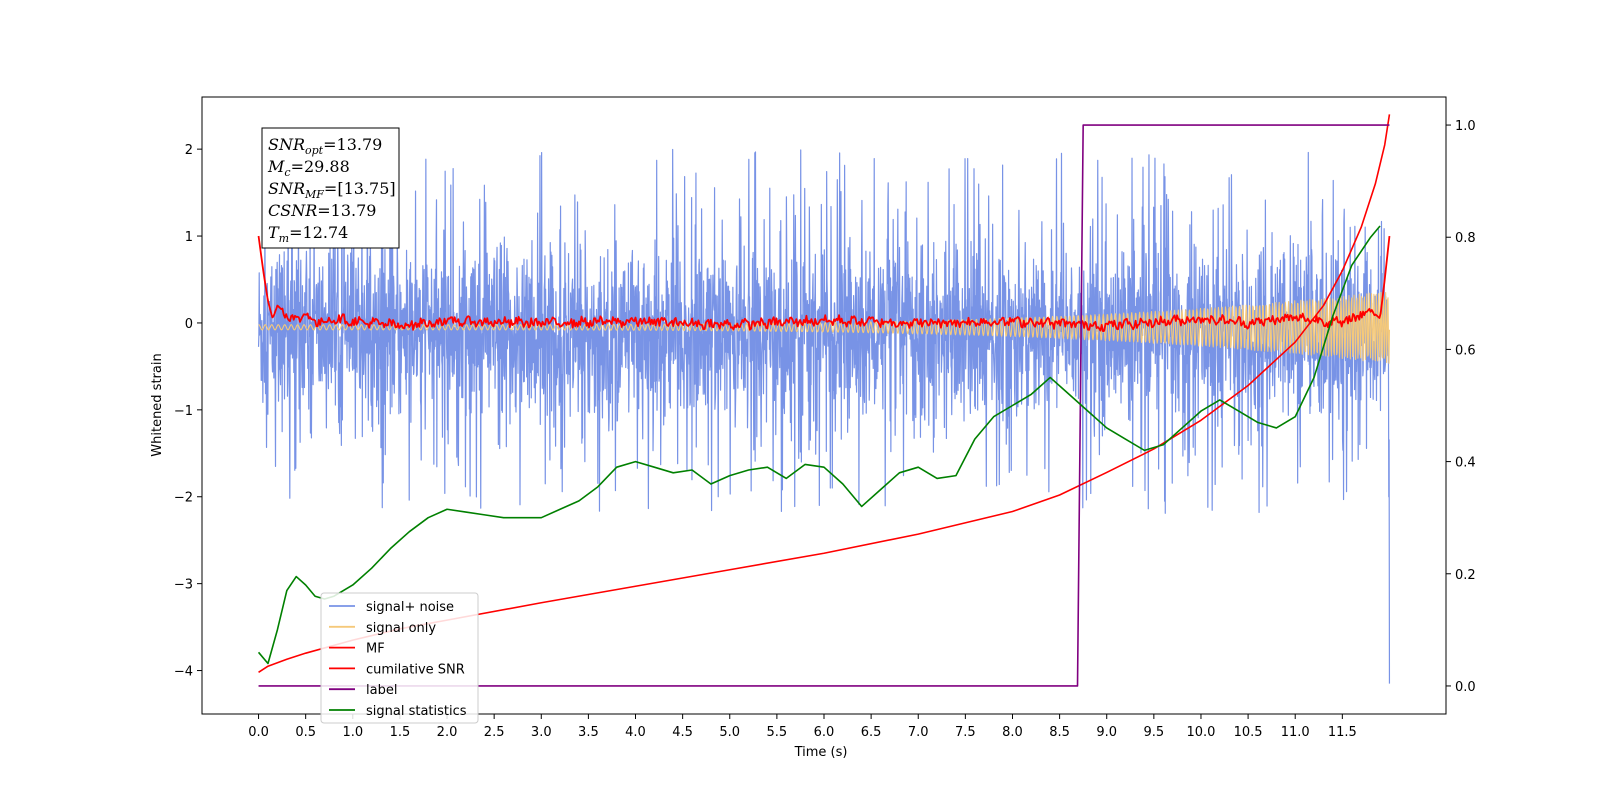 This screenshot has width=1600, height=800. What do you see at coordinates (588, 732) in the screenshot?
I see `x-tick-label: 3.5` at bounding box center [588, 732].